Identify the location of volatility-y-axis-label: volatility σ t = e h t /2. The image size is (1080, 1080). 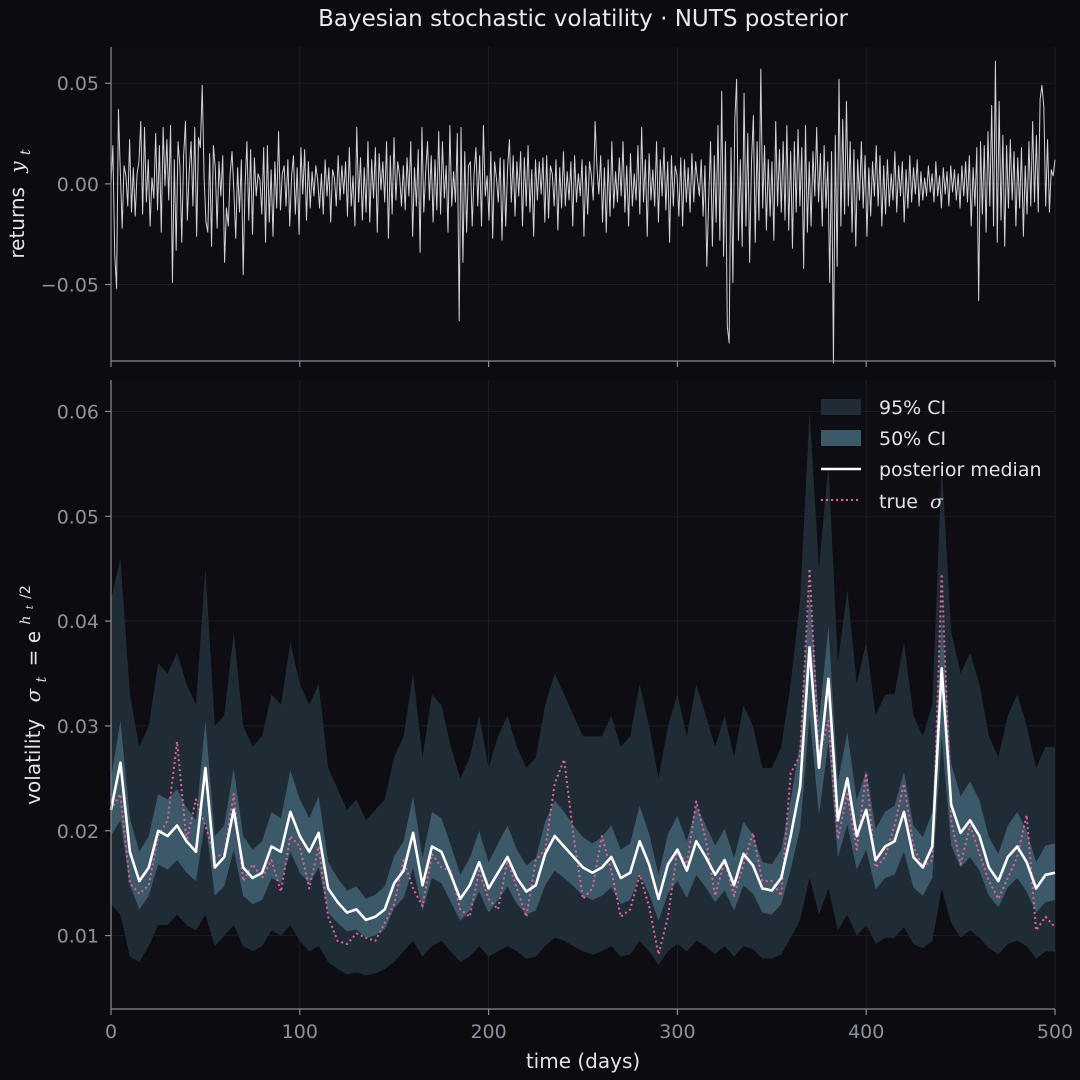
(31, 695).